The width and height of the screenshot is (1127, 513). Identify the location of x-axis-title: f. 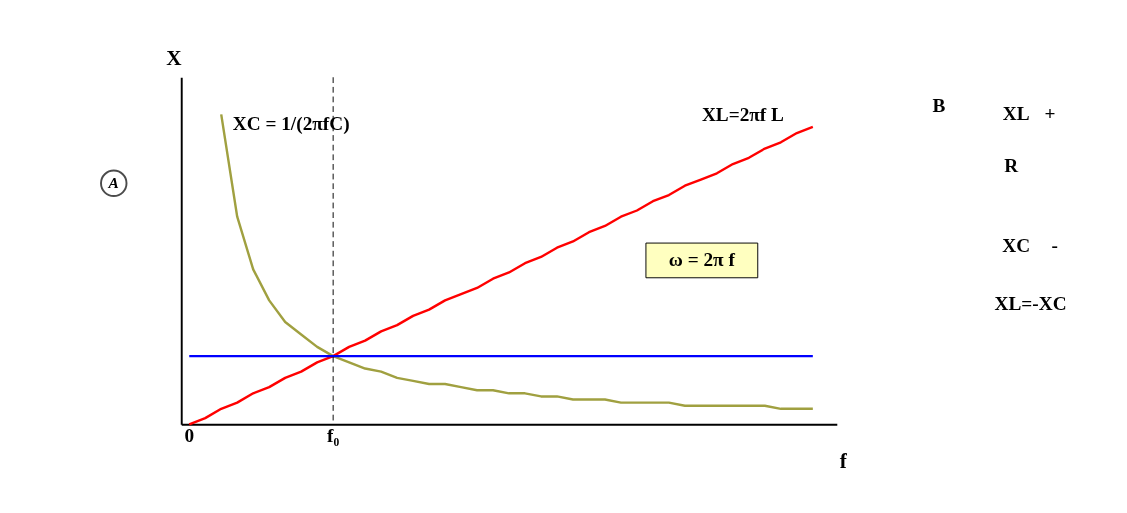
(843, 461).